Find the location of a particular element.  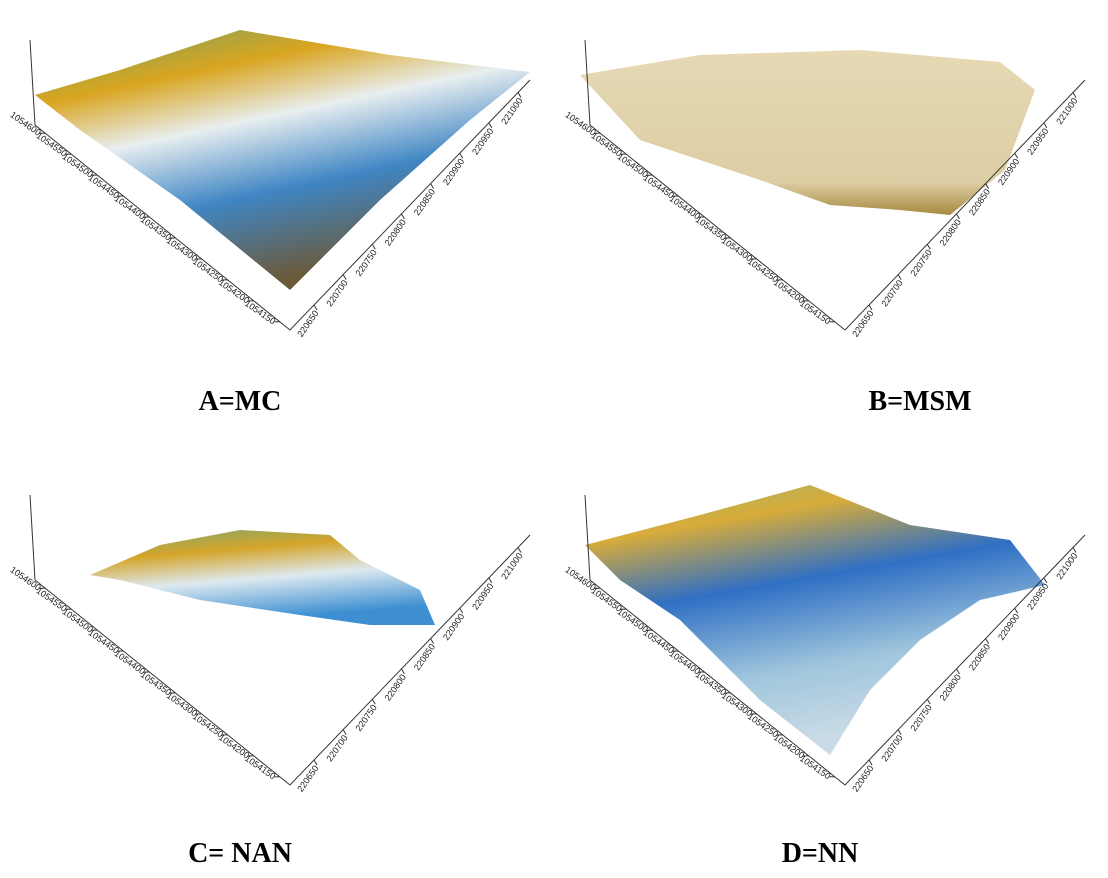

surface-c is located at coordinates (262, 577).